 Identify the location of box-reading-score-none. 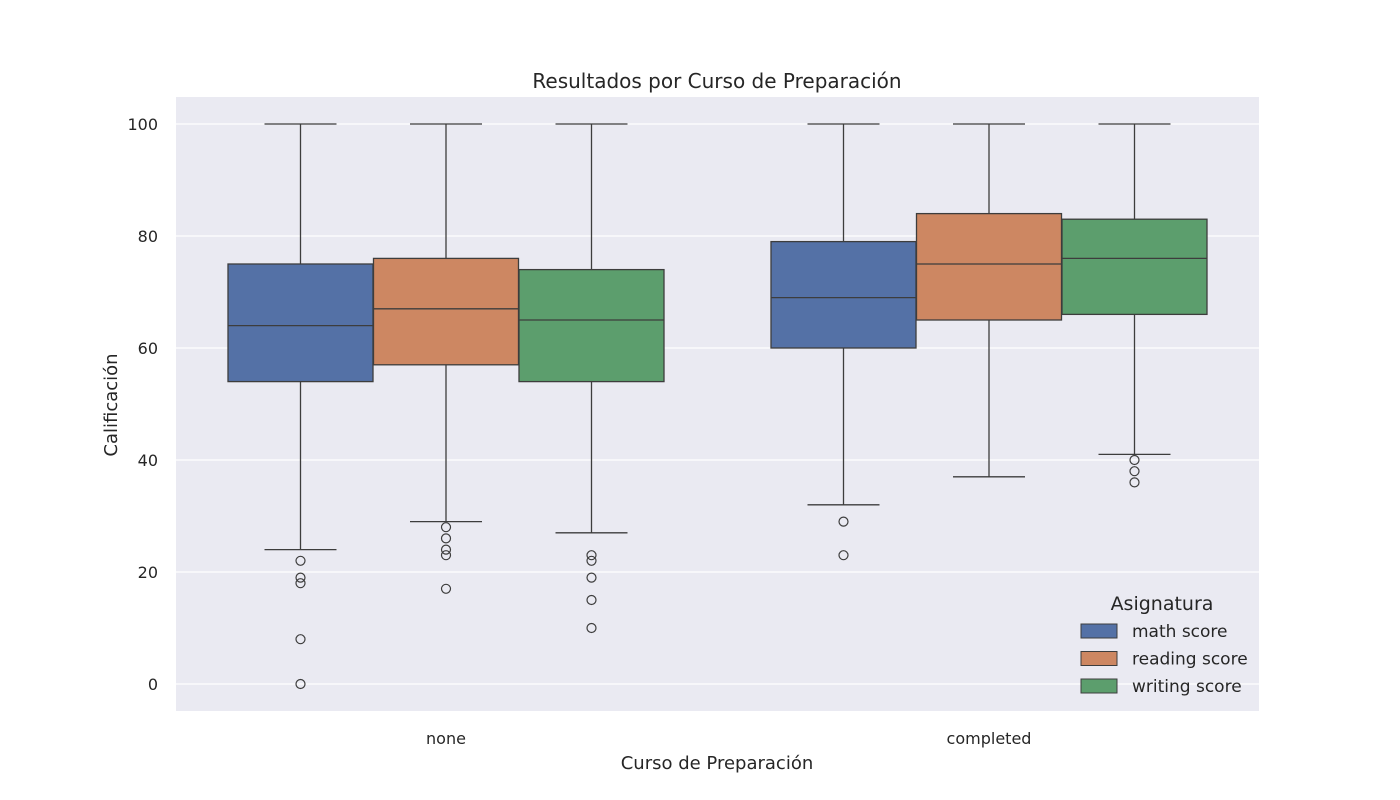
(446, 358).